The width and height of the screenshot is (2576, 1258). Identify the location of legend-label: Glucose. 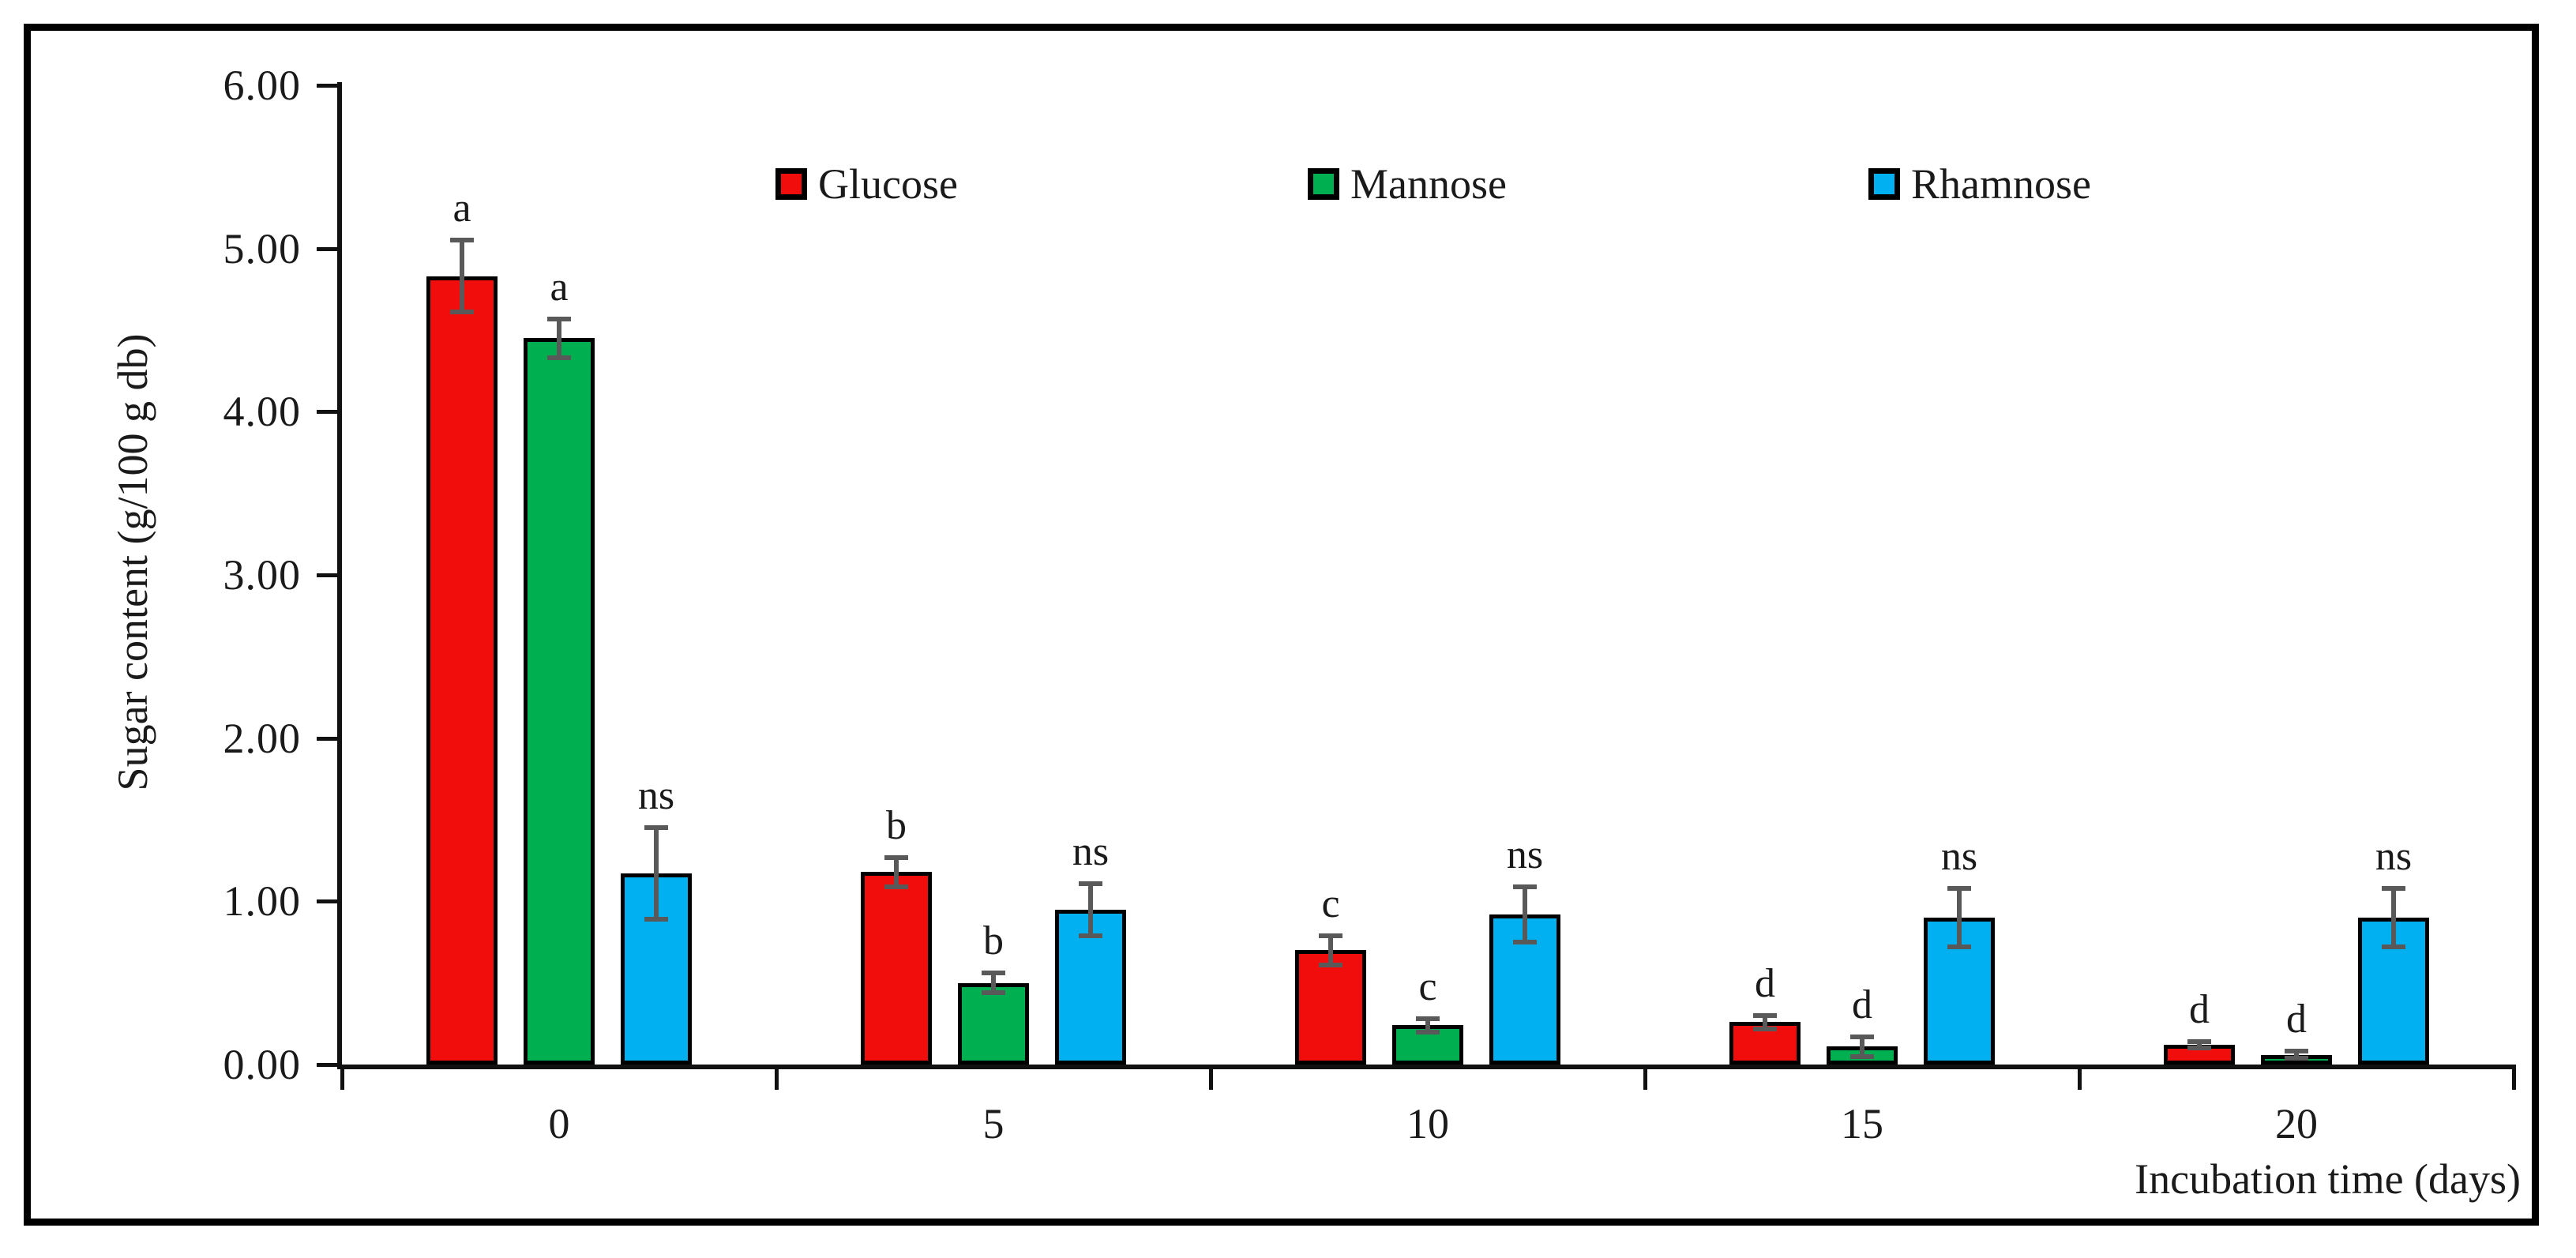
(888, 184).